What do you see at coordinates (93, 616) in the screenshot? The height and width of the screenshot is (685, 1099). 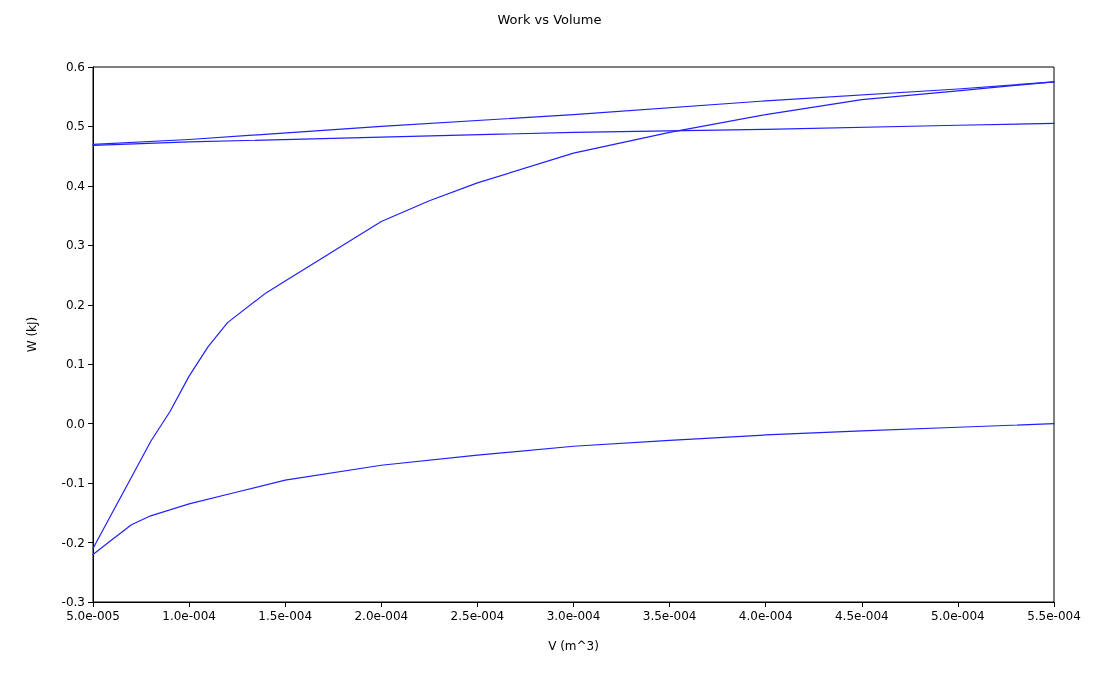 I see `x-tick-label: 5.0e-005` at bounding box center [93, 616].